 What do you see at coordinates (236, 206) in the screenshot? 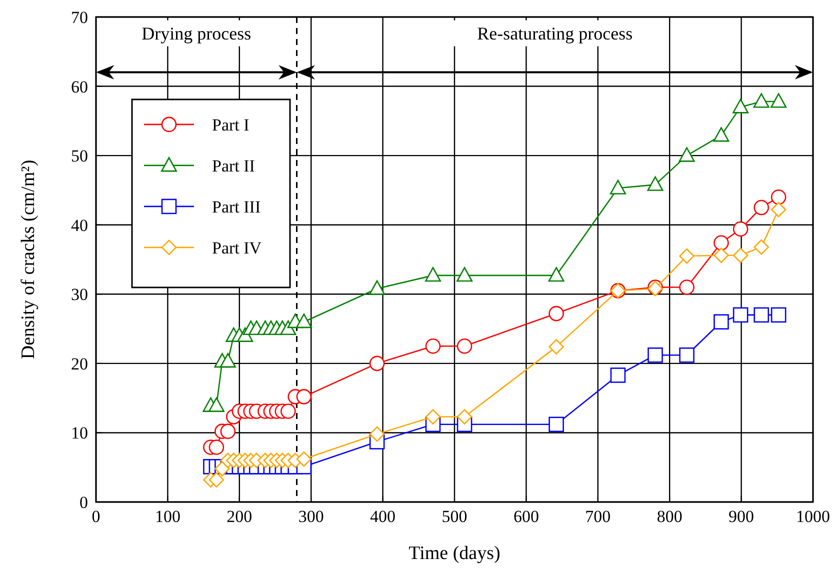
I see `legend-label: Part III` at bounding box center [236, 206].